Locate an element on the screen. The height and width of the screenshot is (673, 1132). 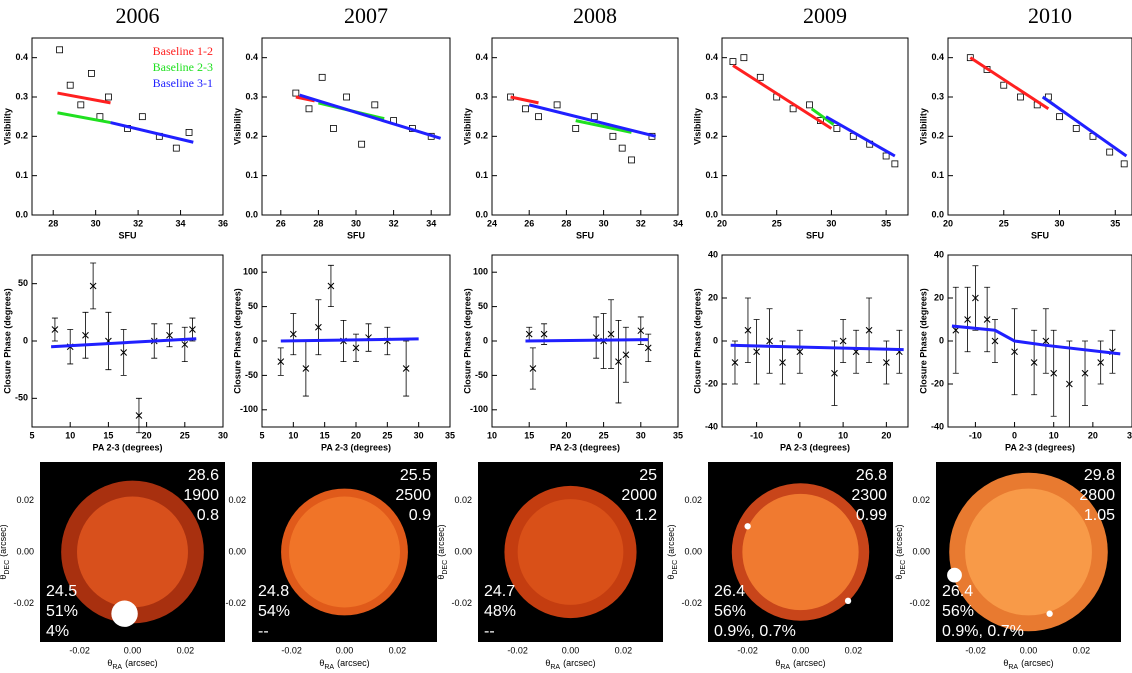
overlay-label: 24.7 is located at coordinates (499, 591).